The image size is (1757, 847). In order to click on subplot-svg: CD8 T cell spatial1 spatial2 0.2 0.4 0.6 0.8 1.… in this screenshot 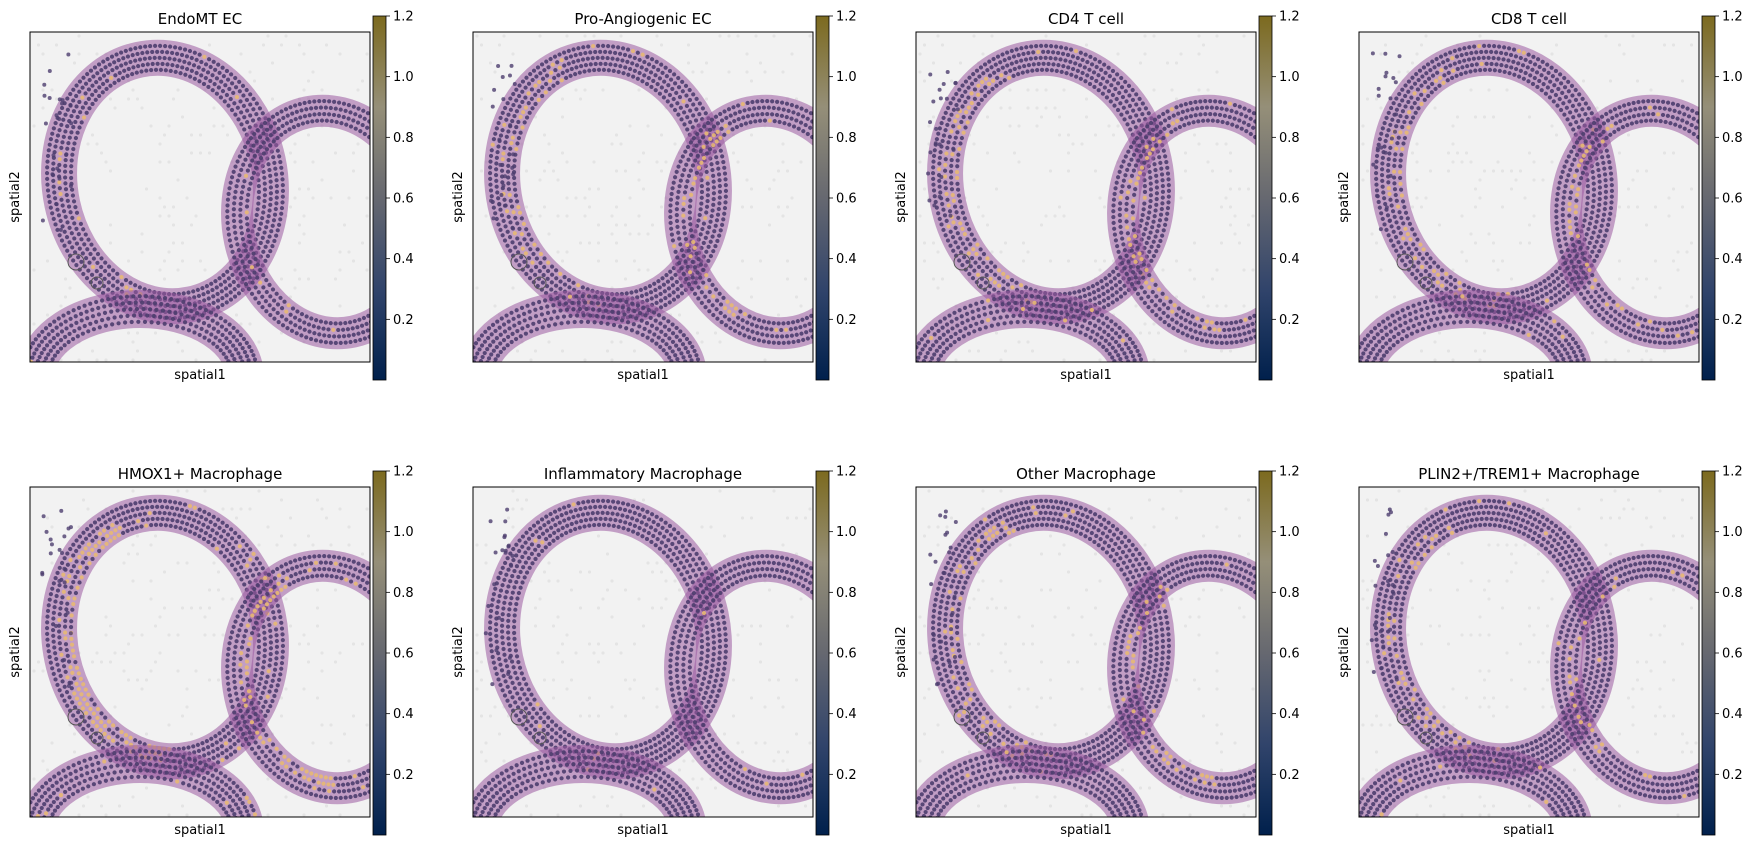, I will do `click(1543, 196)`.